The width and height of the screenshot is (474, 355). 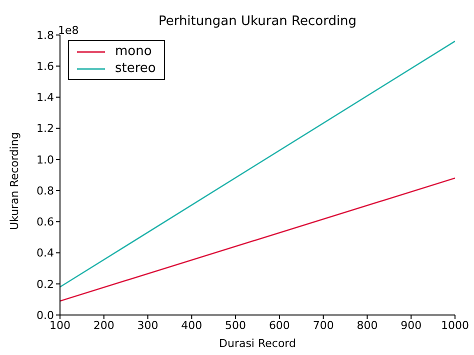 What do you see at coordinates (455, 325) in the screenshot?
I see `x-tick-label: 1000` at bounding box center [455, 325].